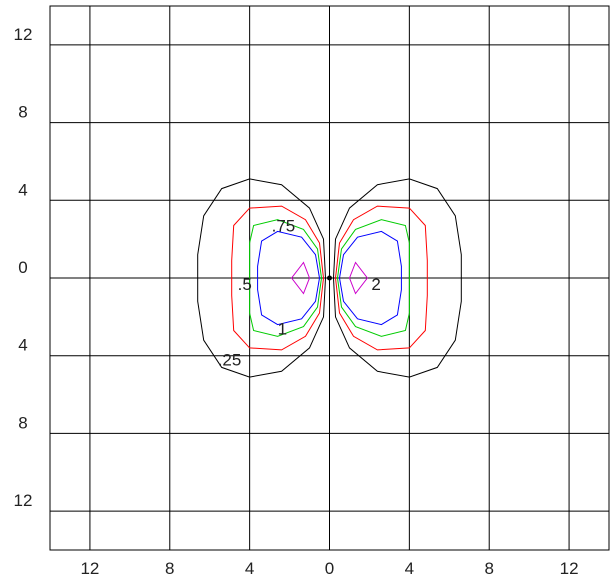 This screenshot has height=580, width=615. Describe the element at coordinates (370, 278) in the screenshot. I see `contour-1-right` at that location.